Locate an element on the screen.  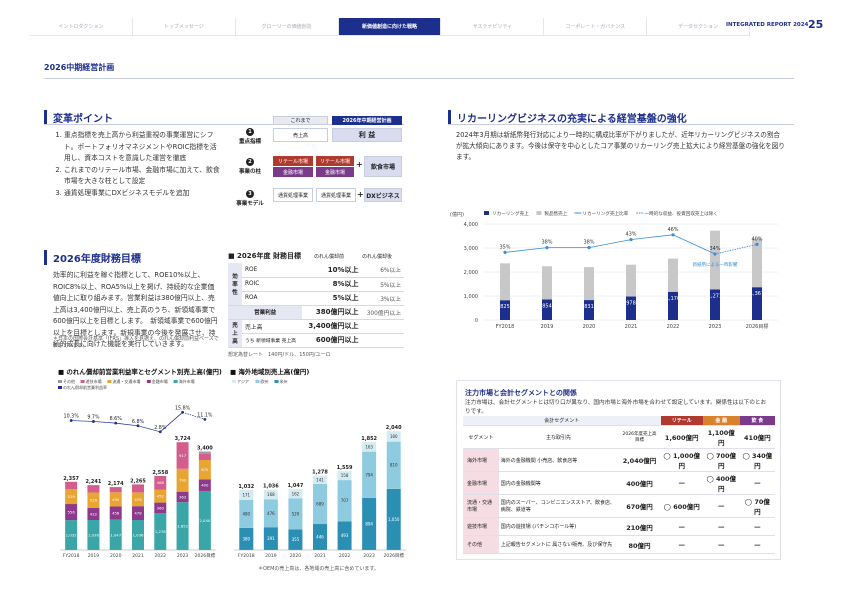
bar-total-label: 1,852 is located at coordinates (369, 439).